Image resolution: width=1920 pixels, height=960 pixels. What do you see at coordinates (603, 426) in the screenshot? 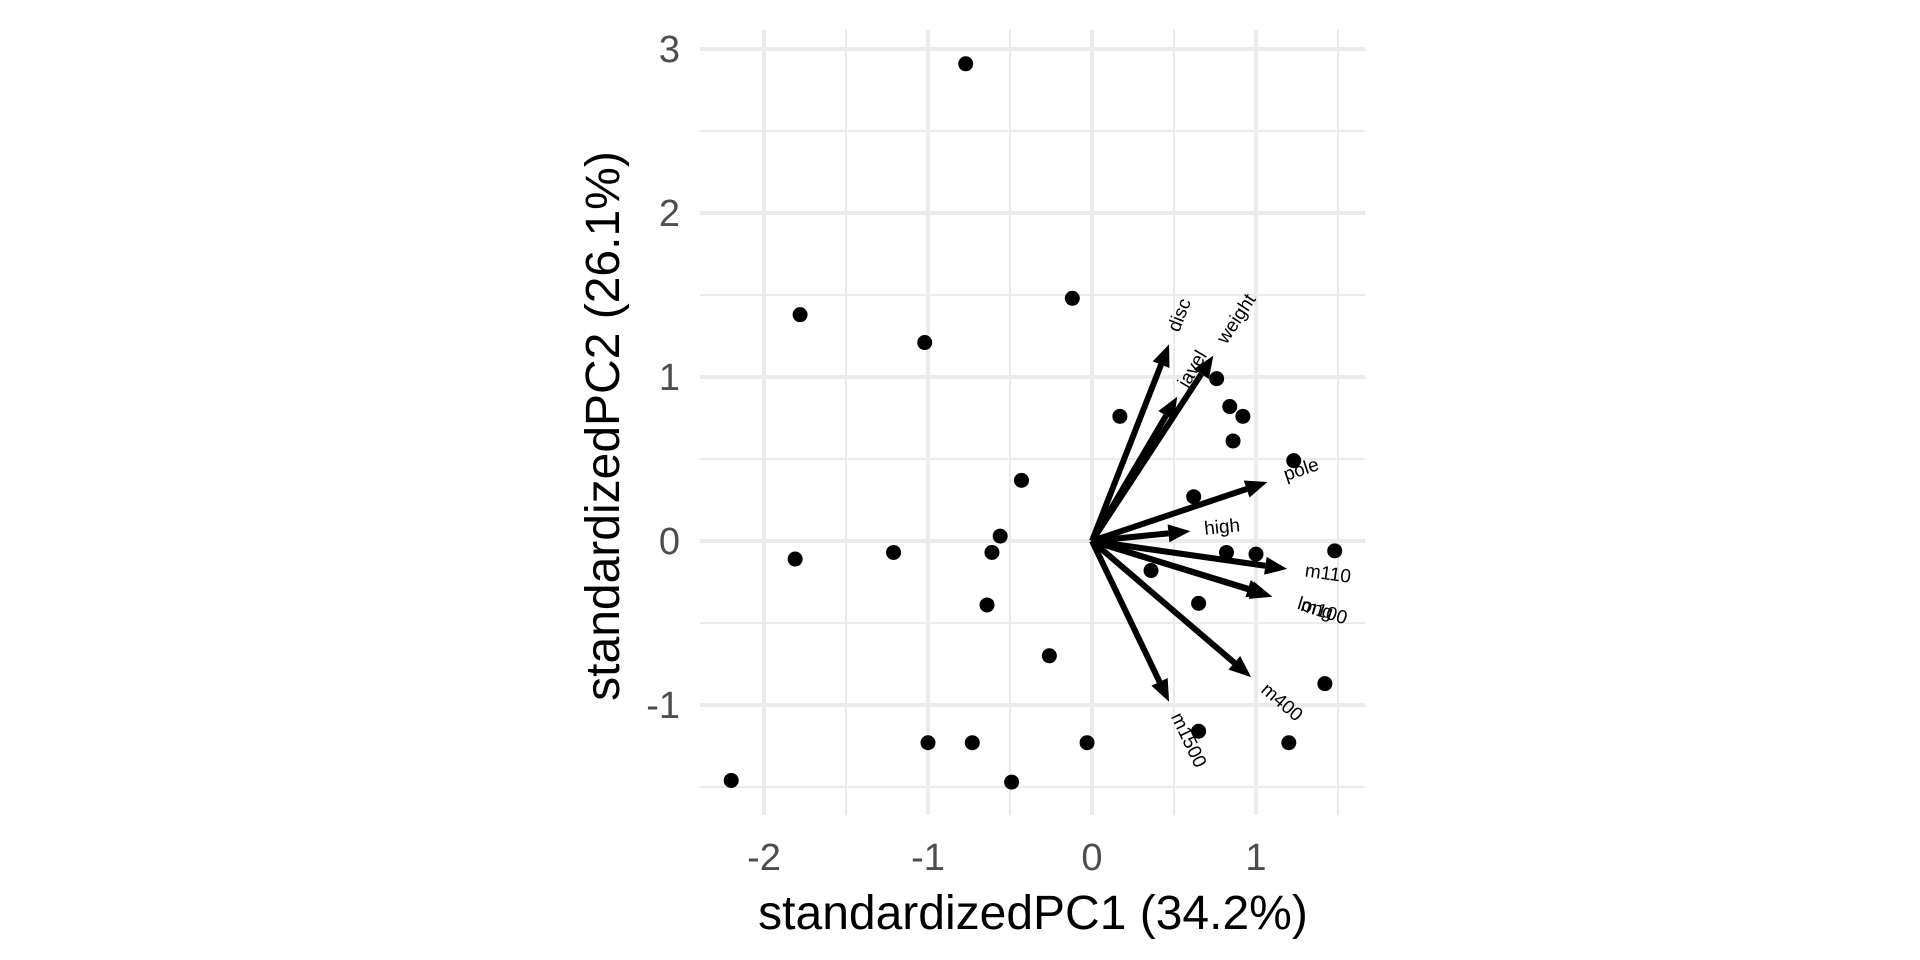
I see `y-axis-title: standardizedPC2 (26.1%)` at bounding box center [603, 426].